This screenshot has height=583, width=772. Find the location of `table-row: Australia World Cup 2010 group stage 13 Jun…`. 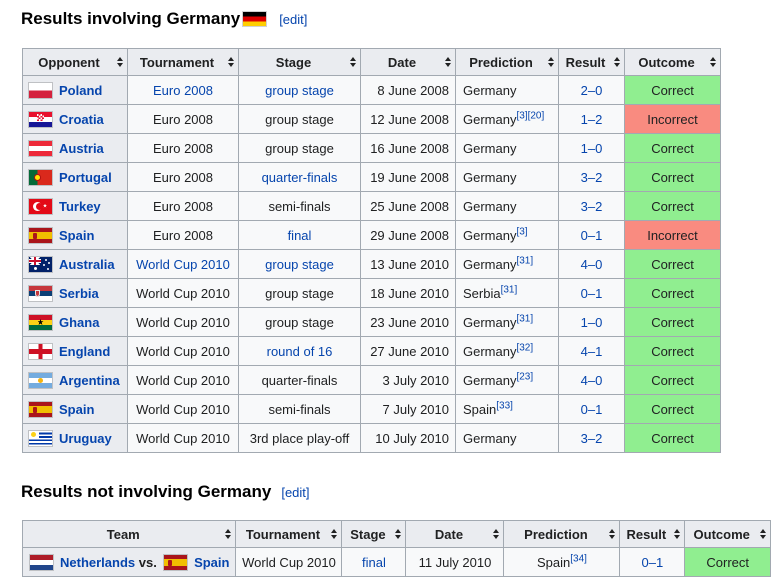

table-row: Australia World Cup 2010 group stage 13 Jun… is located at coordinates (371, 264).